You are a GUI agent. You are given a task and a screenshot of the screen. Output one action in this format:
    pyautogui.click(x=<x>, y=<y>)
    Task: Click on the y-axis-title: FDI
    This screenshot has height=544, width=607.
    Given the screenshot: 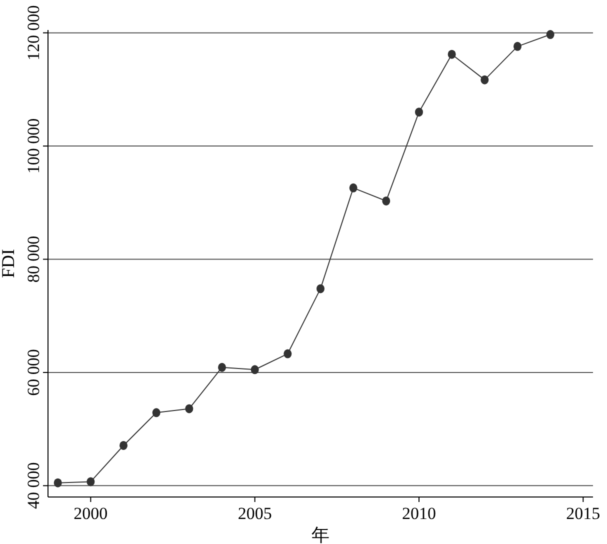 What is the action you would take?
    pyautogui.click(x=9, y=263)
    